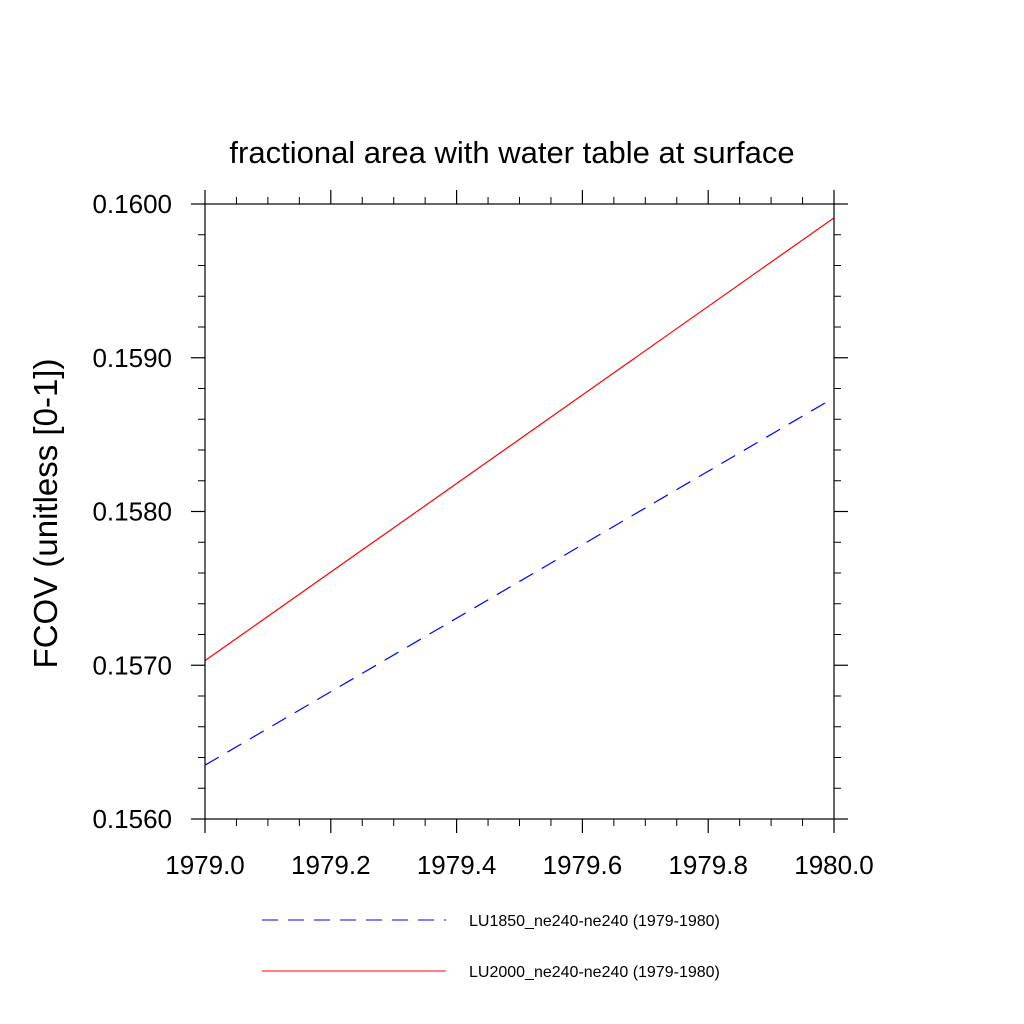 This screenshot has height=1024, width=1024. What do you see at coordinates (205, 865) in the screenshot?
I see `x-tick-label: 1979.0` at bounding box center [205, 865].